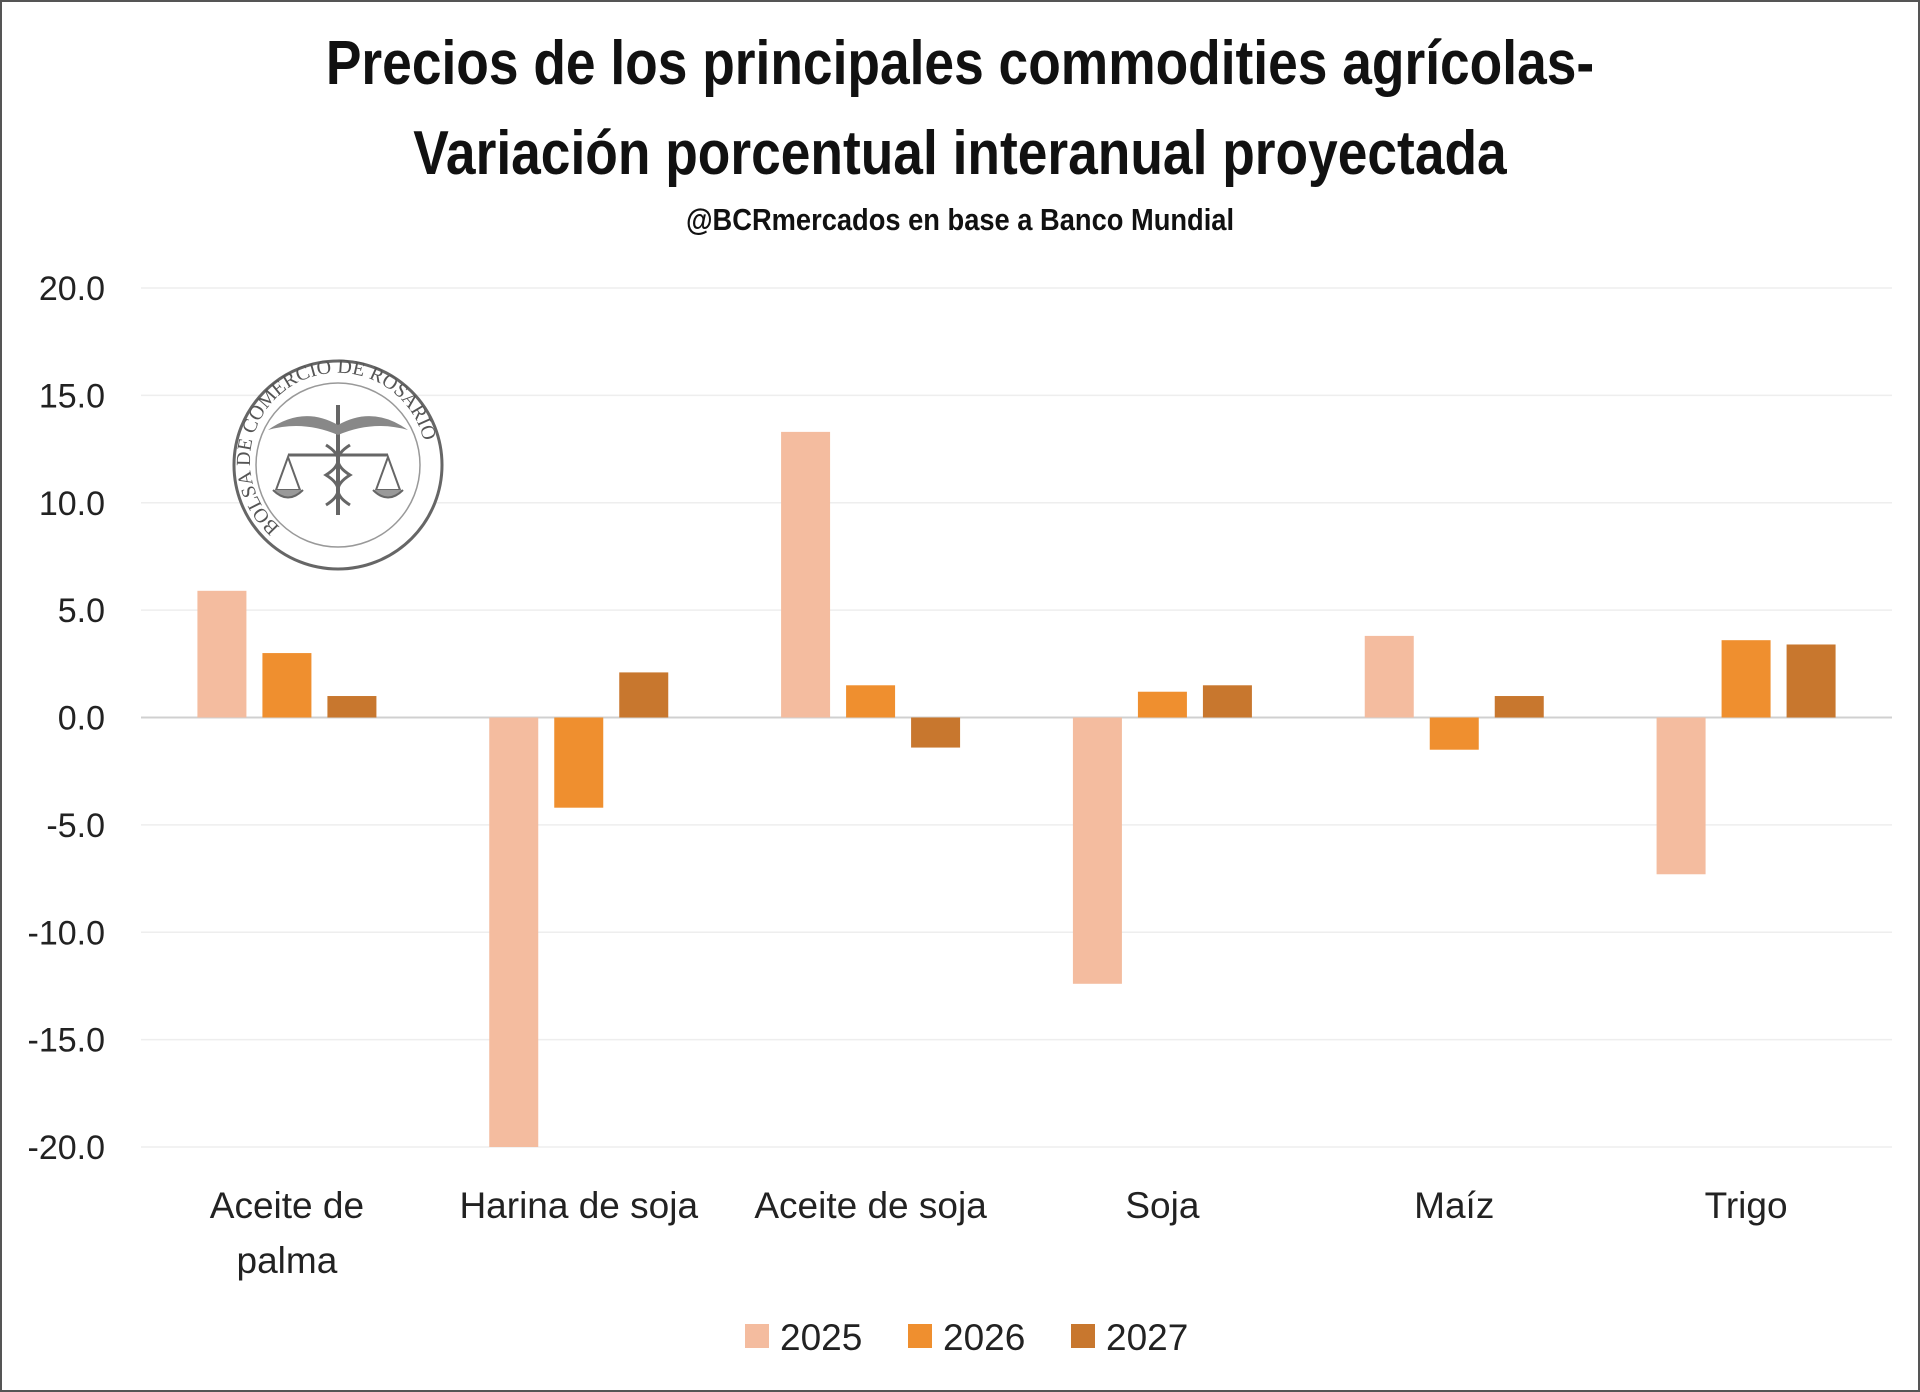 The image size is (1920, 1392). Describe the element at coordinates (75, 826) in the screenshot. I see `y-tick-label: -5.0` at that location.